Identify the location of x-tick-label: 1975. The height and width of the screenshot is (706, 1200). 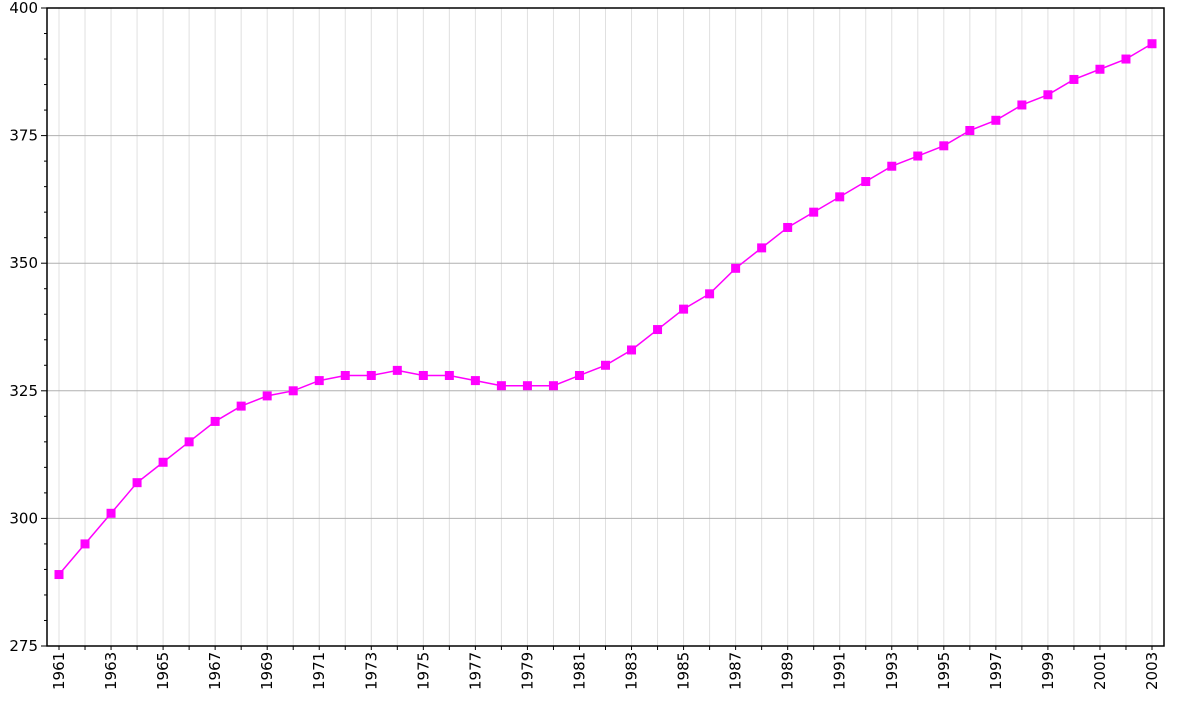
(423, 671).